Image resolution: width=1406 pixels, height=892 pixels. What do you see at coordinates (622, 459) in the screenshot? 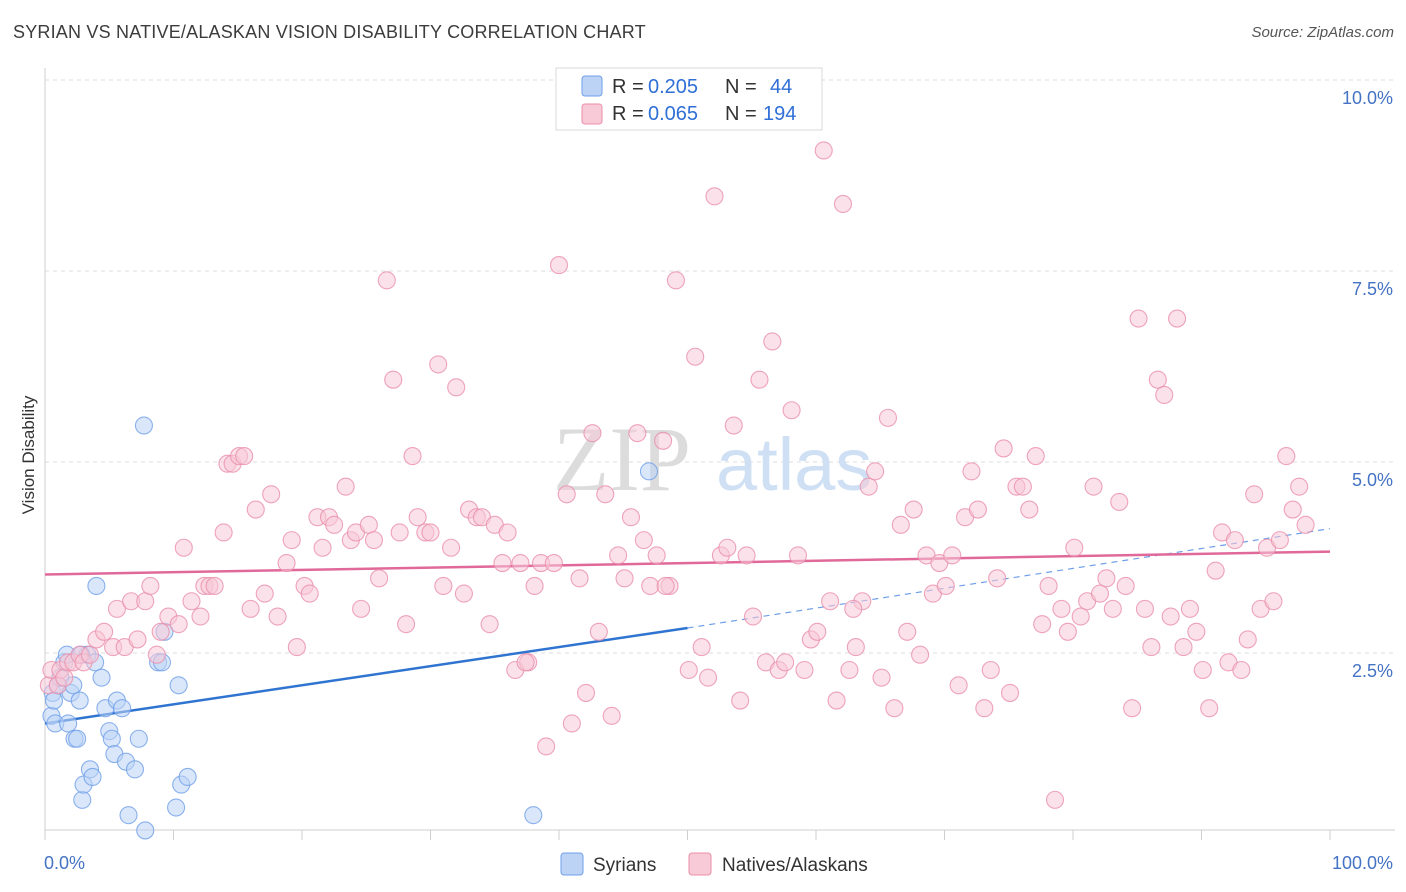
I see `watermark-zip: ZIP` at bounding box center [622, 459].